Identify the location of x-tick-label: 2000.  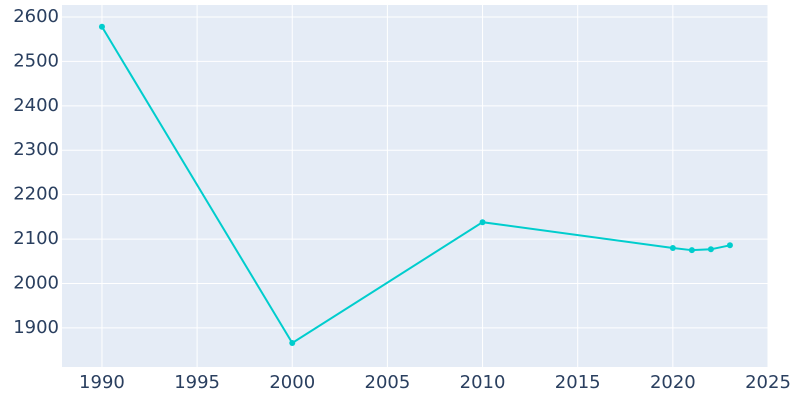
(292, 382).